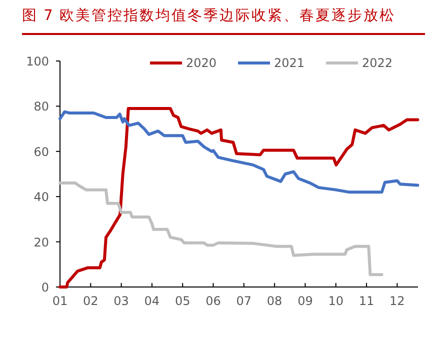 The height and width of the screenshot is (346, 435). Describe the element at coordinates (201, 63) in the screenshot. I see `legend-label: 2020` at that location.